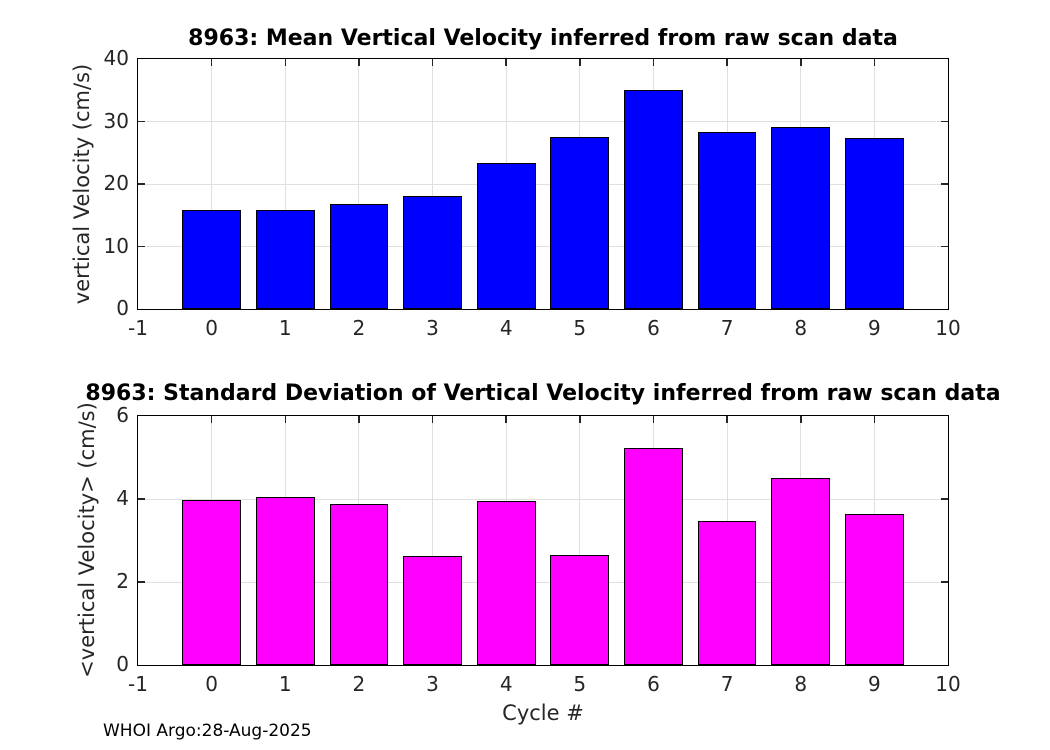 The image size is (1050, 750). I want to click on y-tick-label: 2, so click(122, 581).